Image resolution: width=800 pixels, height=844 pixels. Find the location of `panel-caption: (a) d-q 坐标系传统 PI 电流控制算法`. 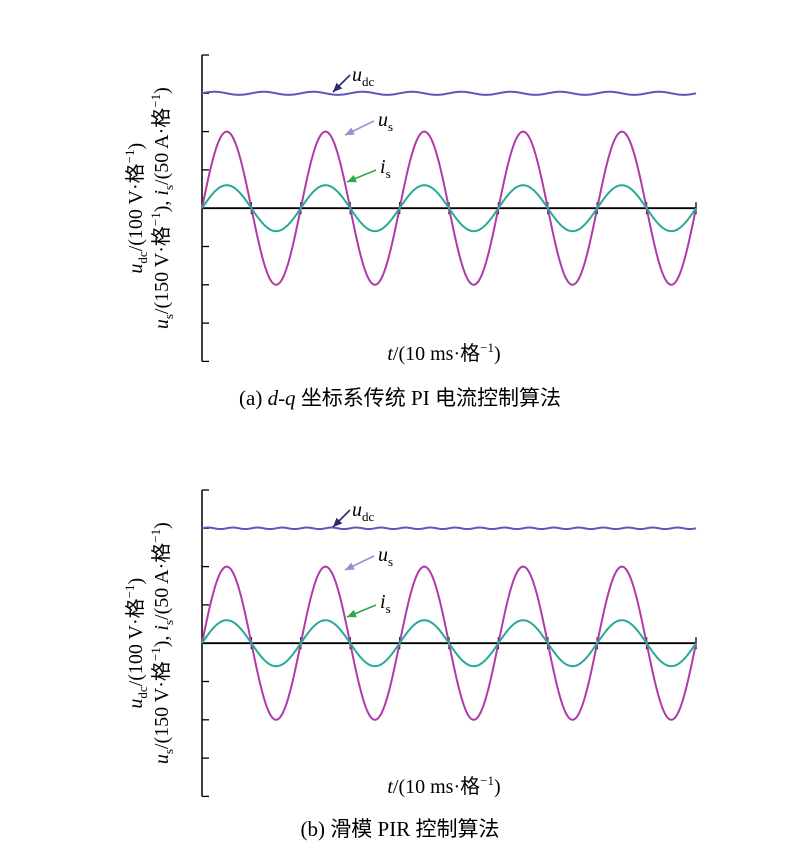

panel-caption: (a) d-q 坐标系传统 PI 电流控制算法 is located at coordinates (400, 398).